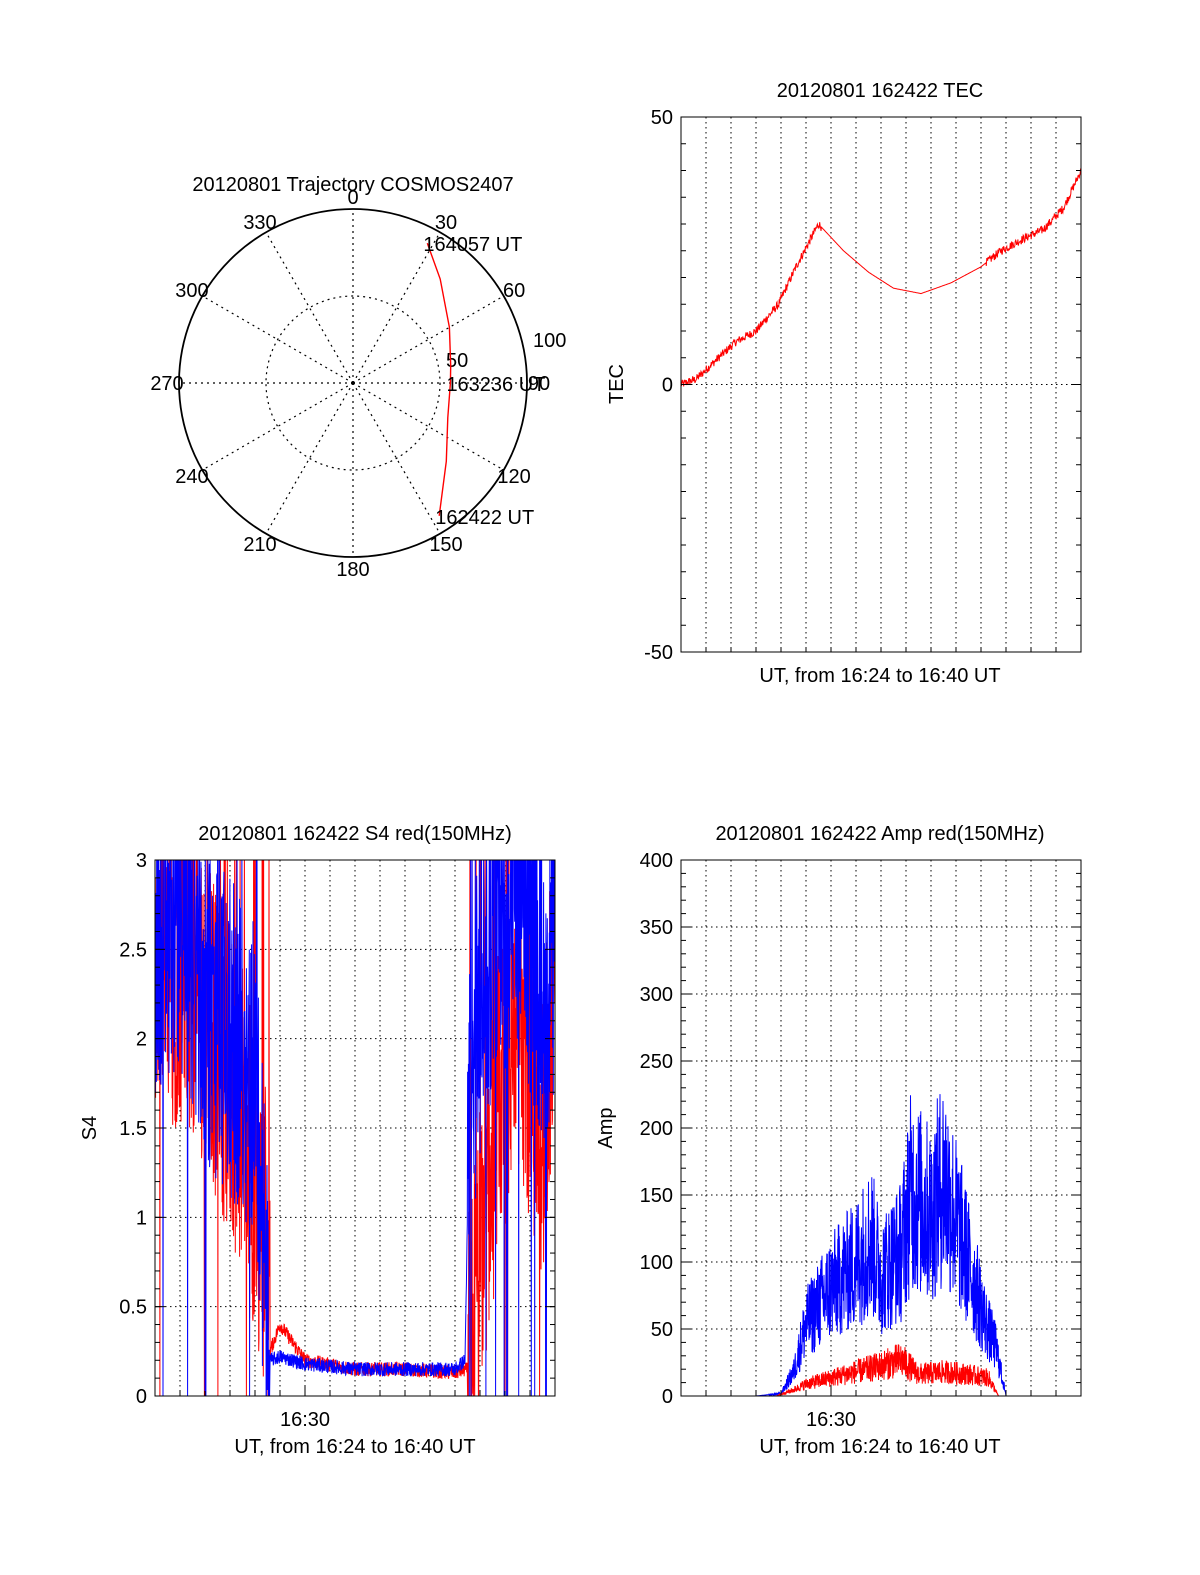  What do you see at coordinates (352, 570) in the screenshot?
I see `polar-azimuth-label: 180` at bounding box center [352, 570].